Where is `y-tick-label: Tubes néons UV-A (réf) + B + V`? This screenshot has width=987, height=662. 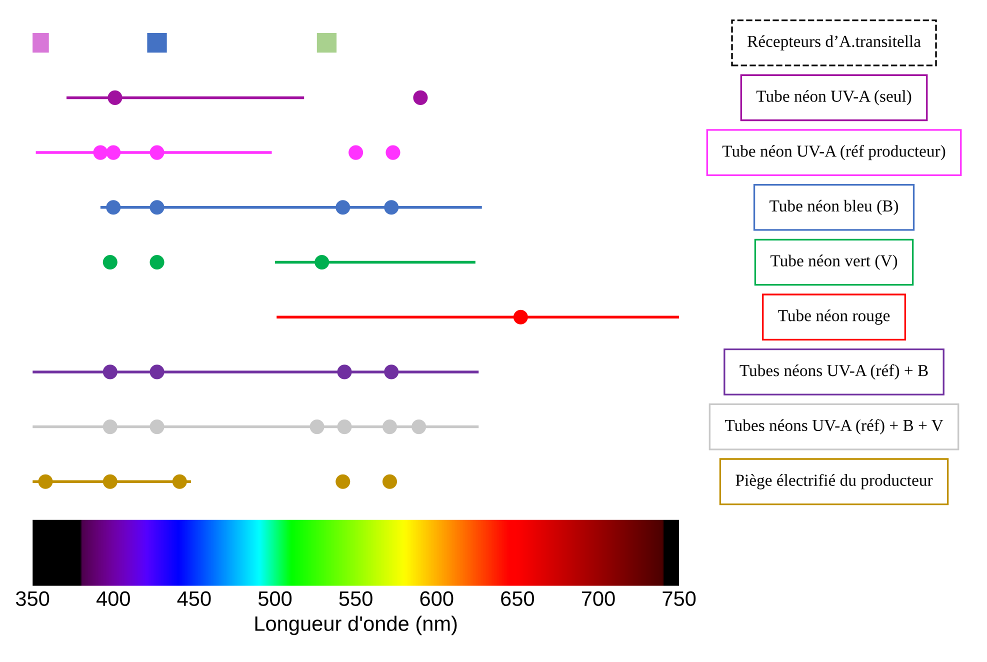 y-tick-label: Tubes néons UV-A (réf) + B + V is located at coordinates (834, 426).